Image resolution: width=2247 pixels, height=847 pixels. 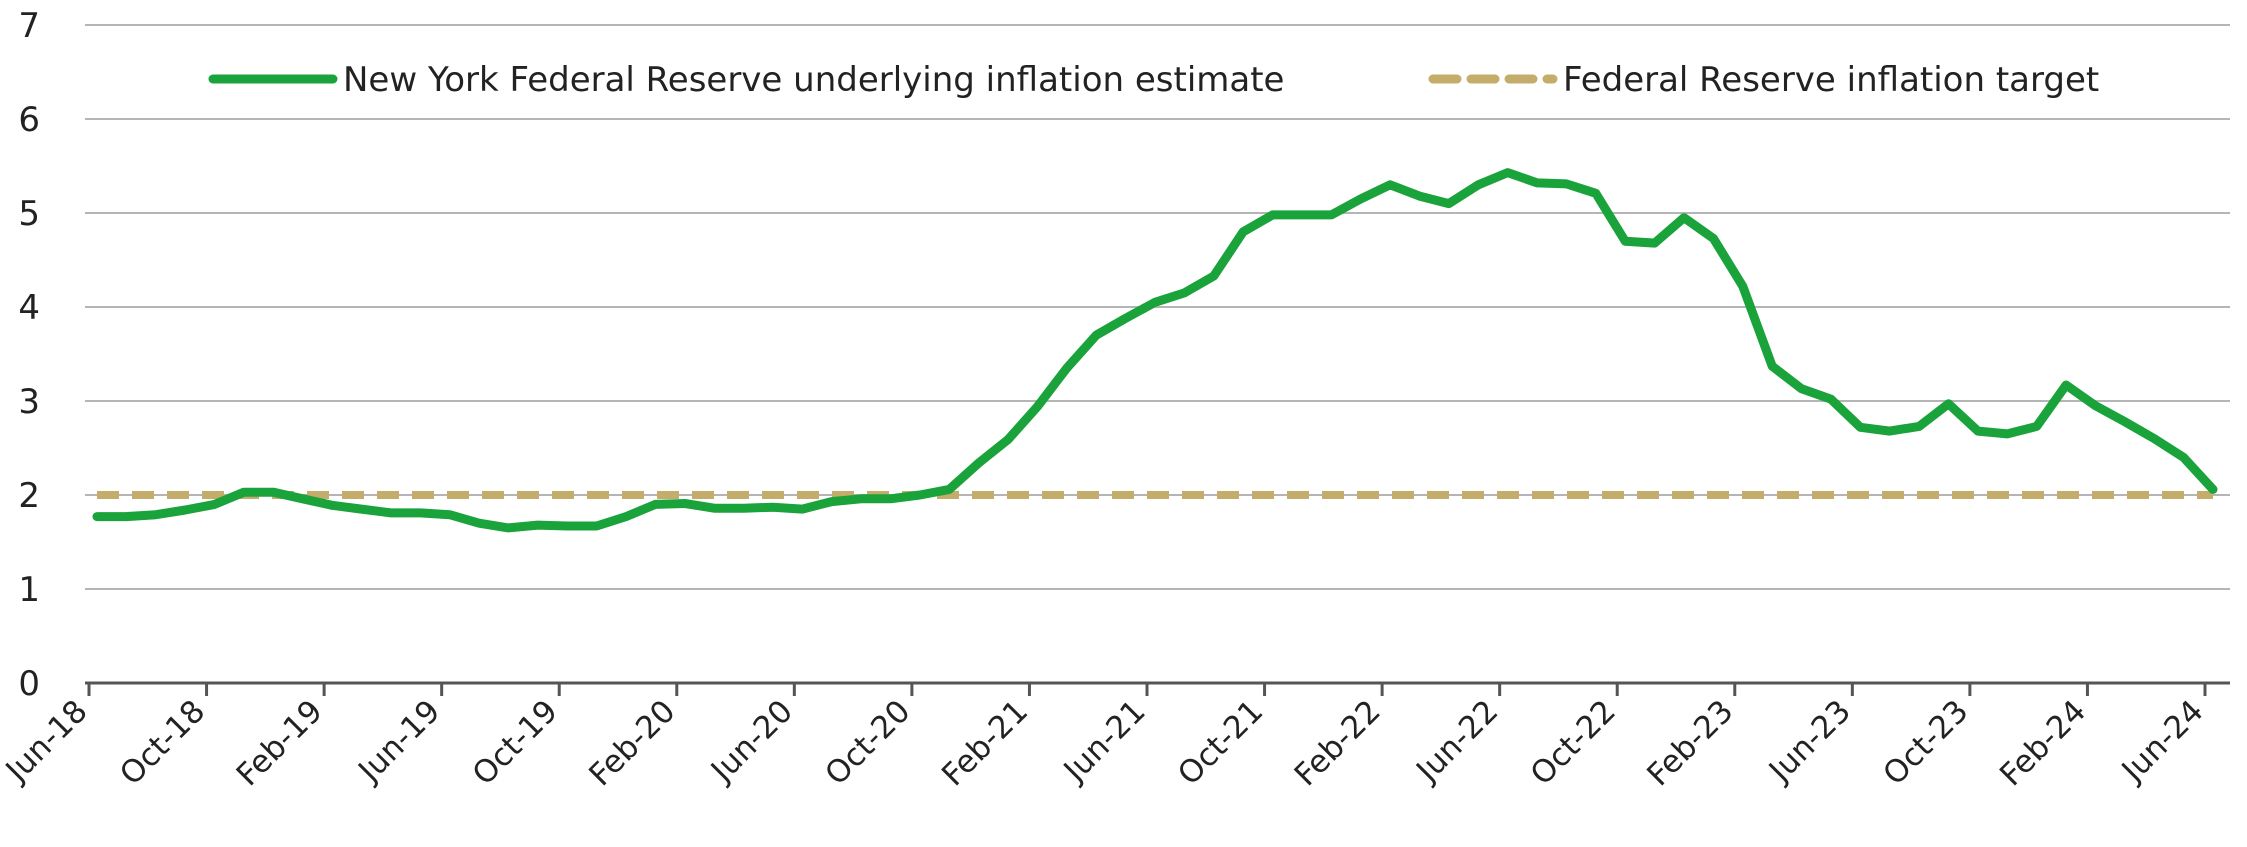 I want to click on x-tick-label: Jun-22, so click(x=1456, y=741).